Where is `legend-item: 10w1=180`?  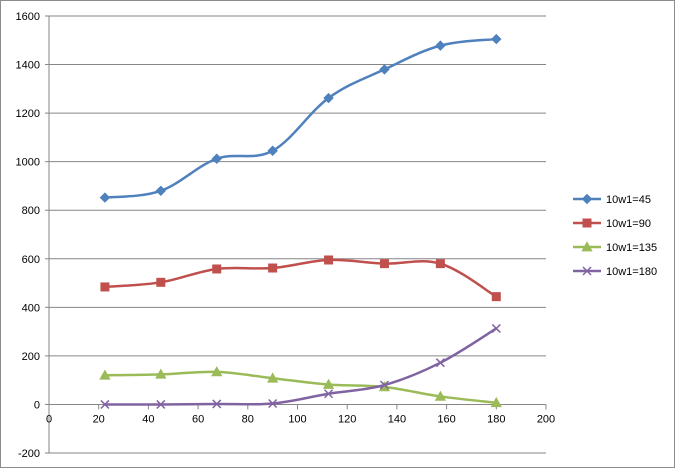 legend-item: 10w1=180 is located at coordinates (615, 272).